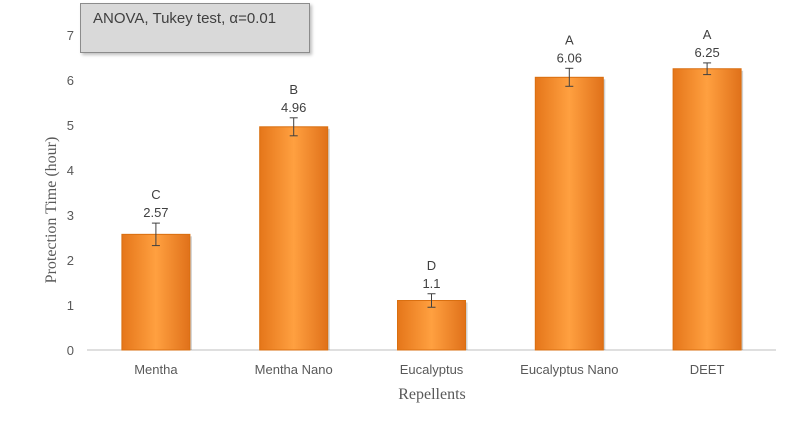 This screenshot has height=440, width=800. I want to click on x-tick-label: Eucalyptus, so click(432, 369).